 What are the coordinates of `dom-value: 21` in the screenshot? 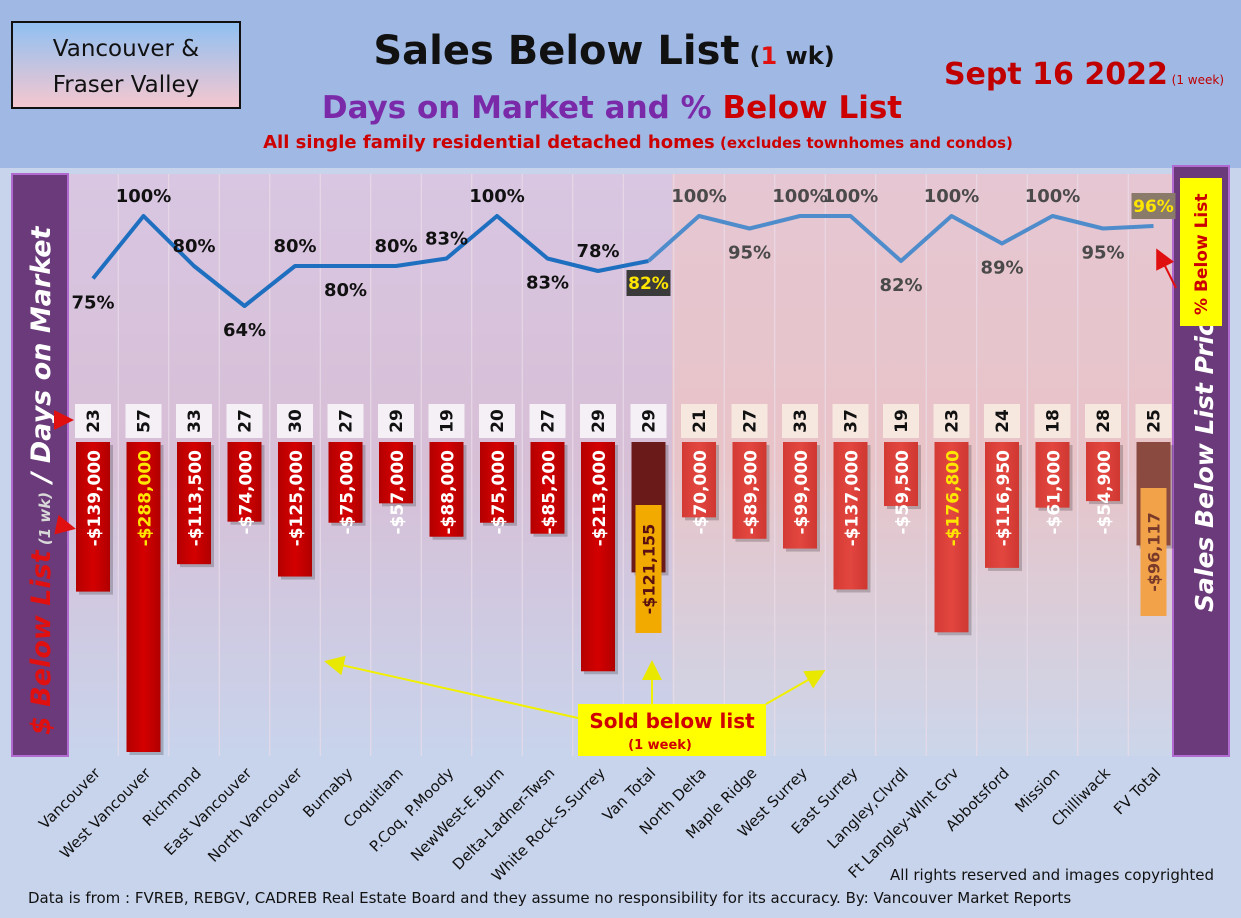 It's located at (700, 421).